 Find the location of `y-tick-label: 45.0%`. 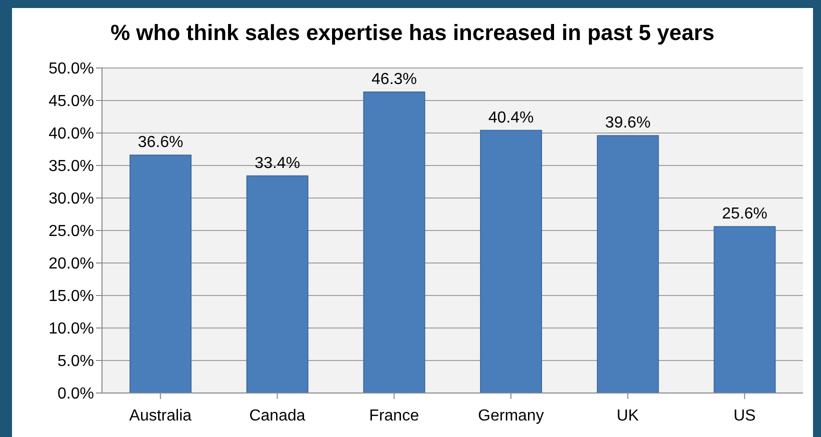

y-tick-label: 45.0% is located at coordinates (71, 101).